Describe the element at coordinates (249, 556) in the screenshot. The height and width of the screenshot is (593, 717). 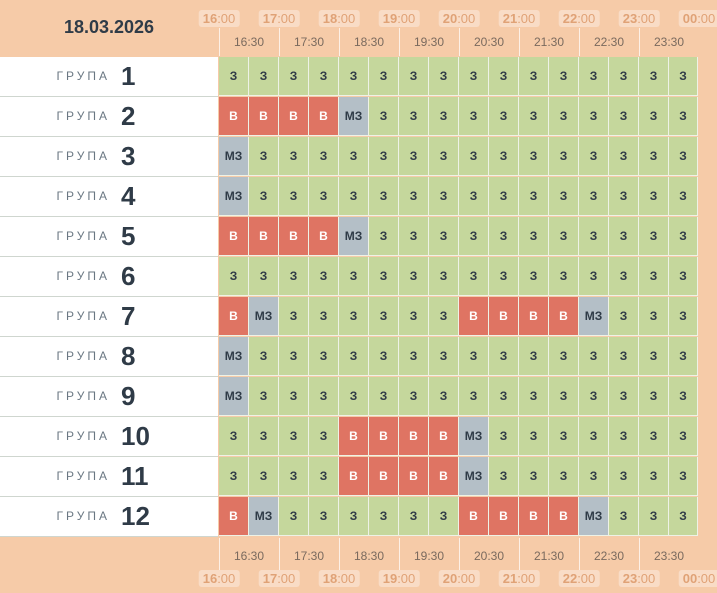
I see `half-hour-label: 16:30` at that location.